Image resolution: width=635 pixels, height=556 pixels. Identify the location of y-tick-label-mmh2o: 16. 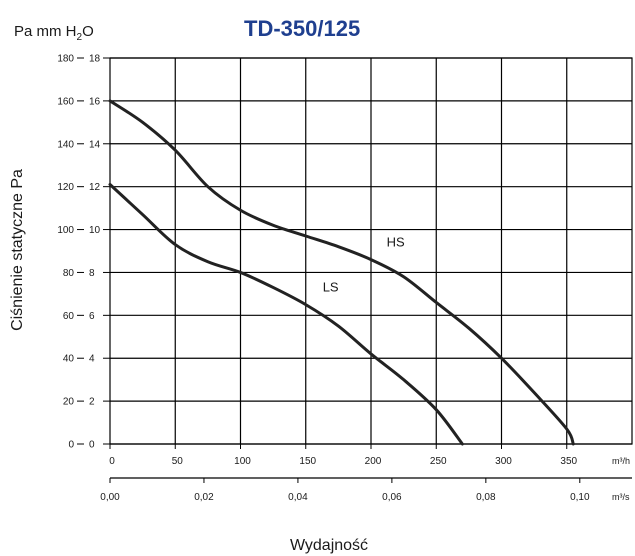
(95, 101).